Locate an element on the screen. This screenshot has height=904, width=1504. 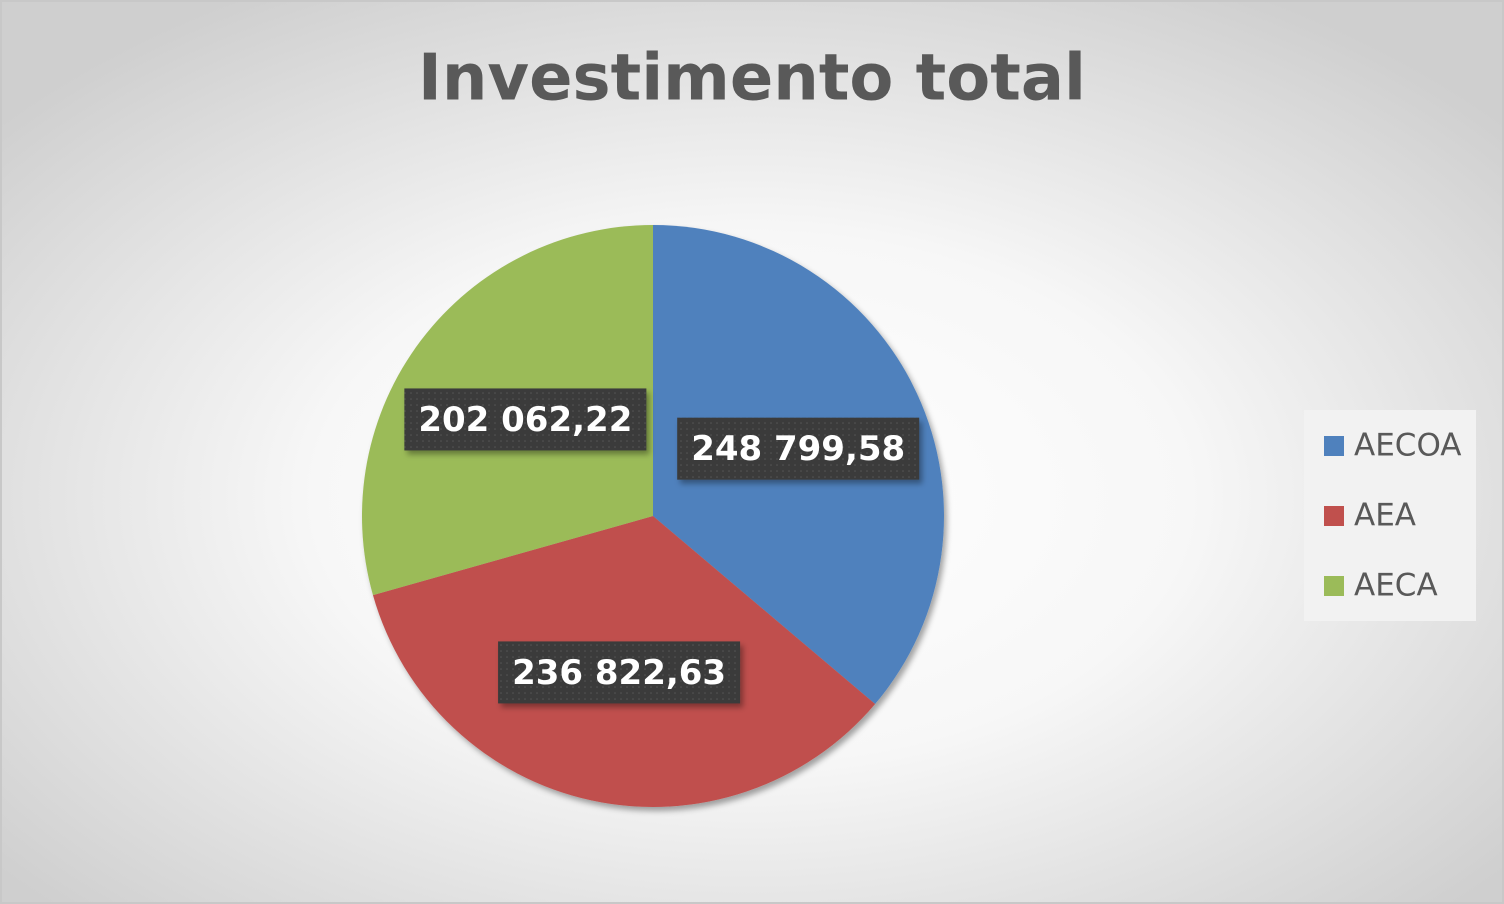
data-label-text: 248 799,58 is located at coordinates (798, 449).